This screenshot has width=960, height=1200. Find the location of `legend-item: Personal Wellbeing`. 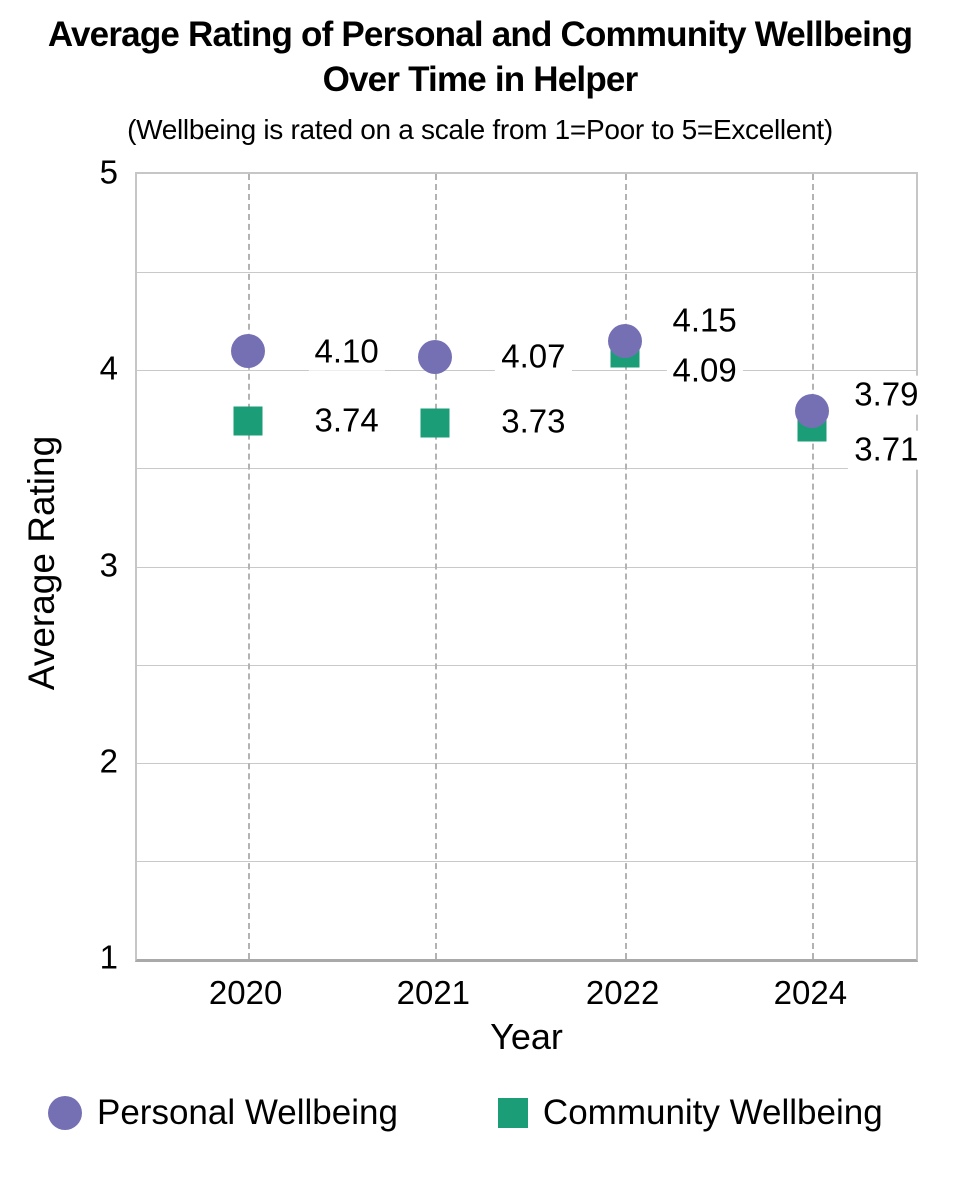

legend-item: Personal Wellbeing is located at coordinates (223, 1113).